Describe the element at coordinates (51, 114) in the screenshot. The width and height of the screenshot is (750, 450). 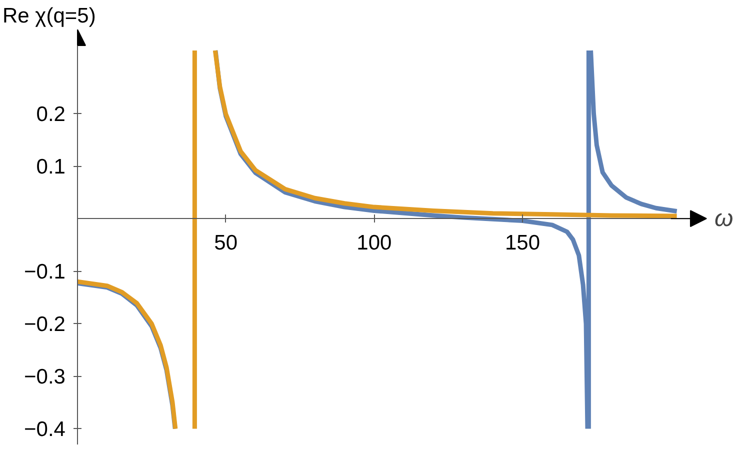
I see `y-tick-label: 0.2` at that location.